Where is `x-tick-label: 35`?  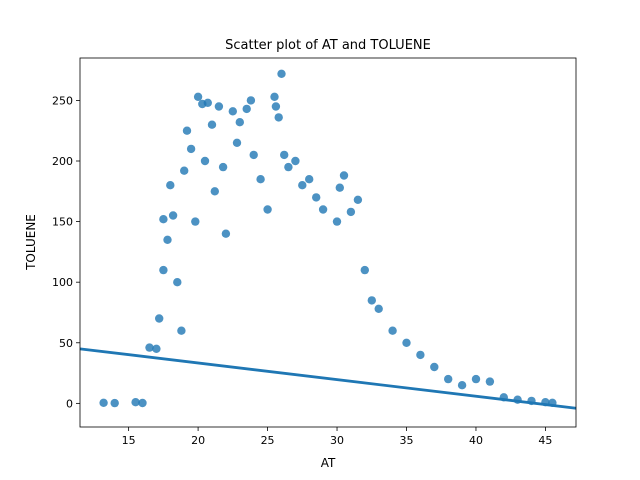 x-tick-label: 35 is located at coordinates (406, 440).